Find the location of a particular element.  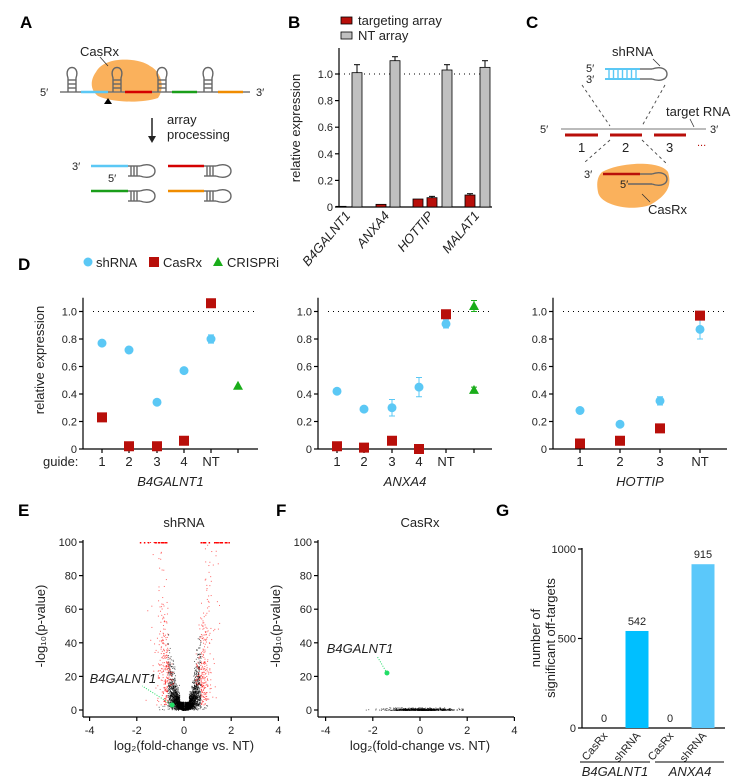

highlight-label: B4GALNT1 is located at coordinates (123, 678).